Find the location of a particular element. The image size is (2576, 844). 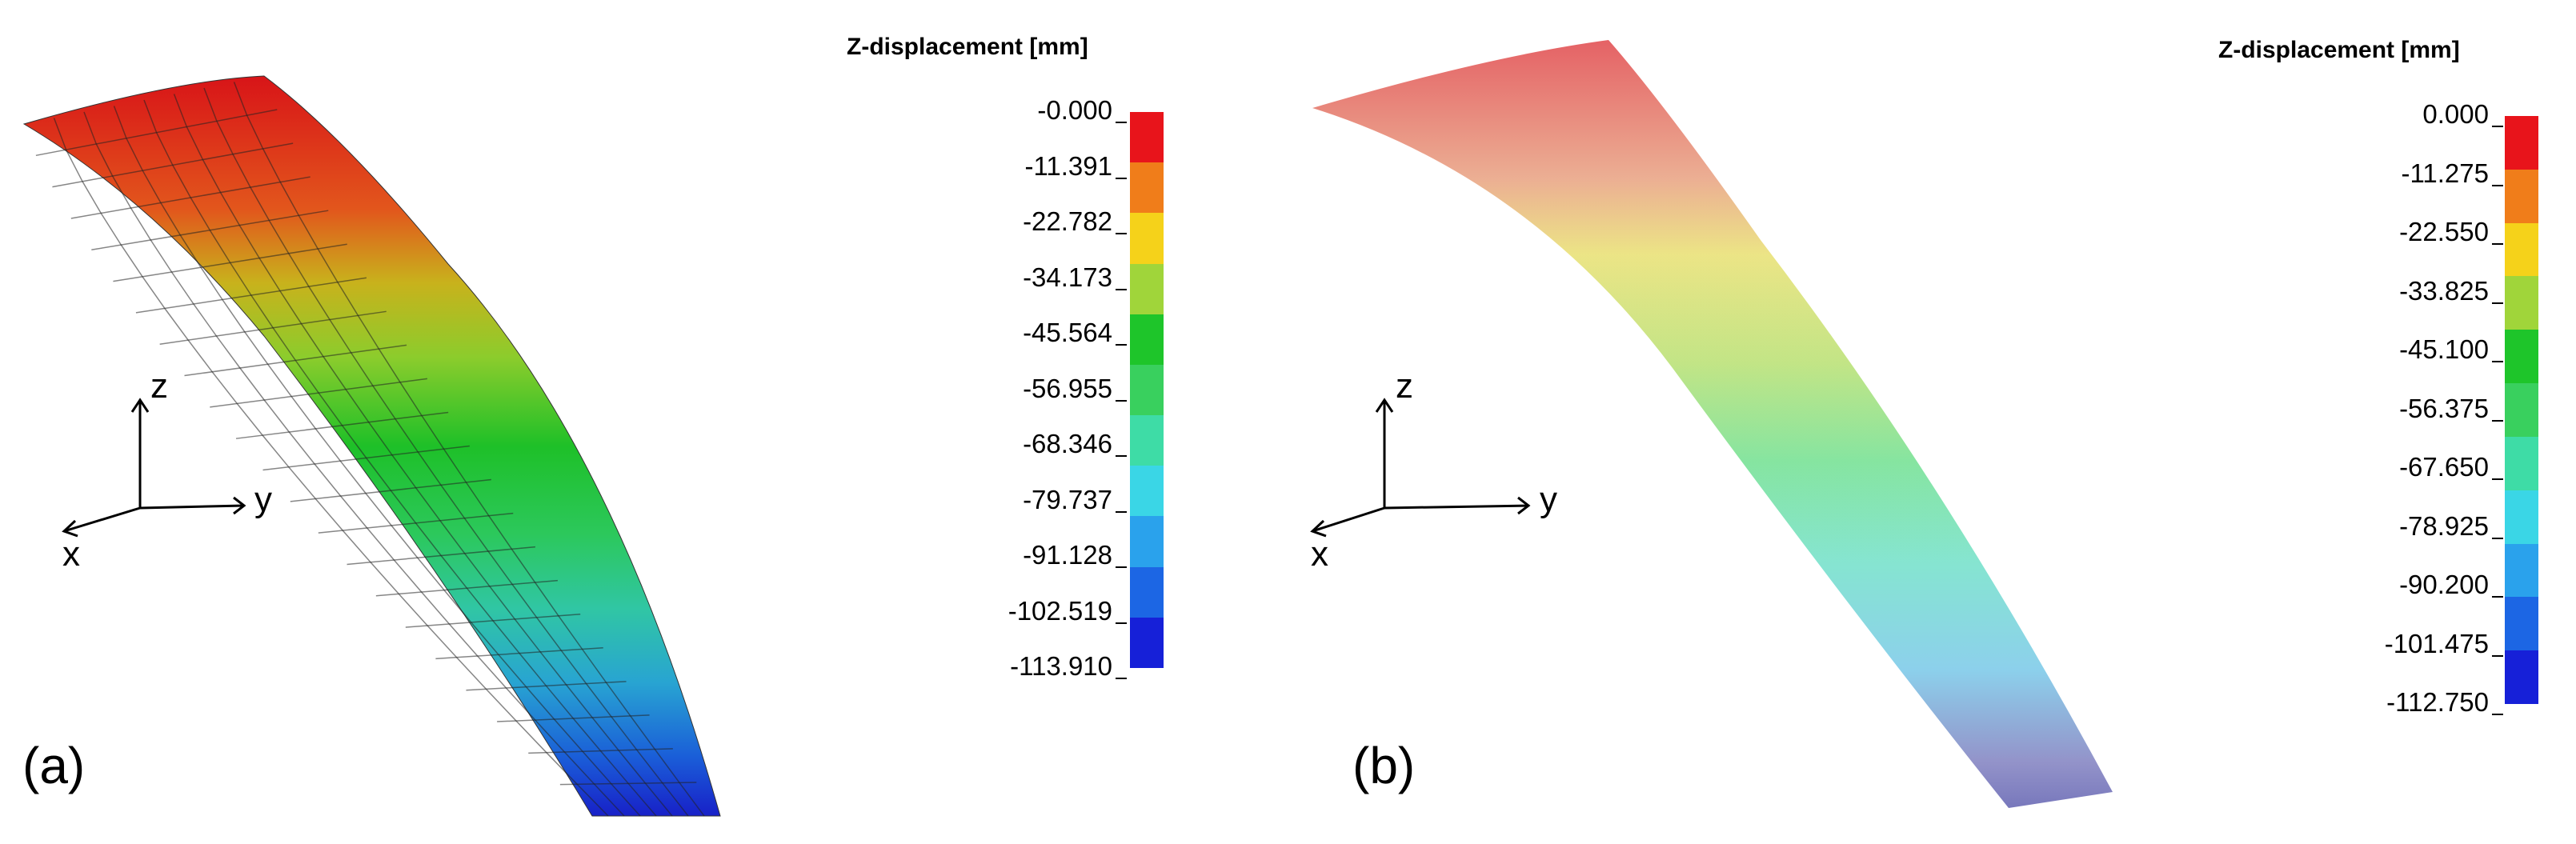

legend-tick-label: -79.737 is located at coordinates (1067, 499).